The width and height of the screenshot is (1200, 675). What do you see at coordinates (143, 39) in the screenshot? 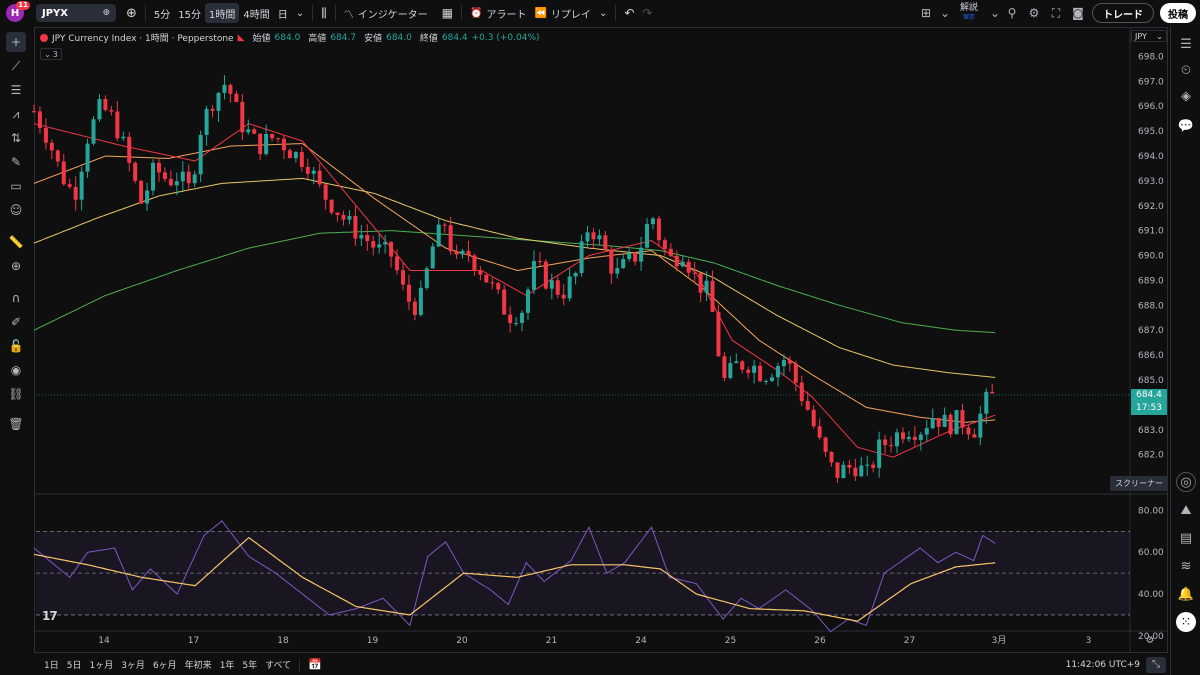
I see `symbol-title: JPY Currency Index · 1時間 · Pepperstone` at bounding box center [143, 39].